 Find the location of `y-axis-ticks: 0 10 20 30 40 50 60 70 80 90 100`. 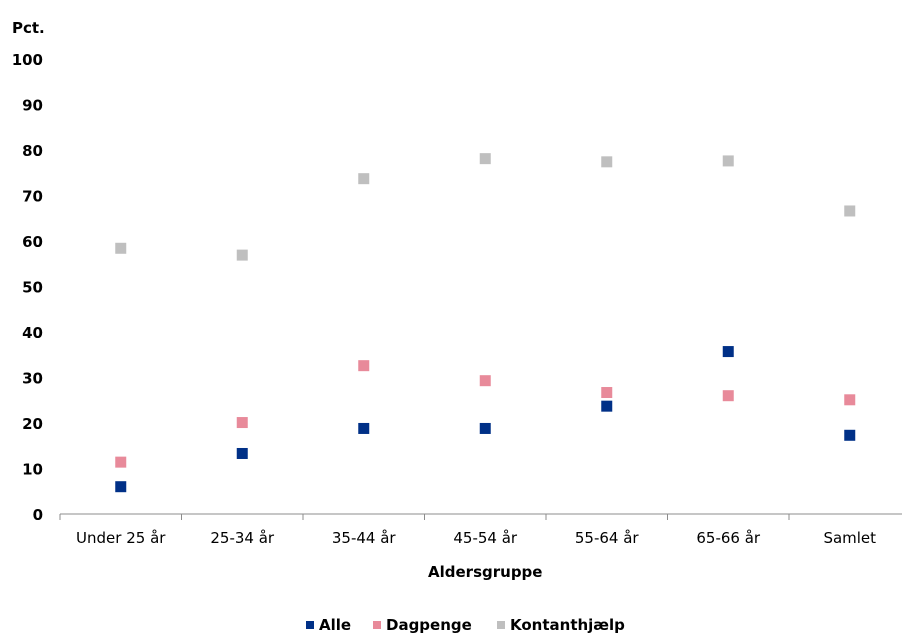

y-axis-ticks: 0 10 20 30 40 50 60 70 80 90 100 is located at coordinates (27, 287).